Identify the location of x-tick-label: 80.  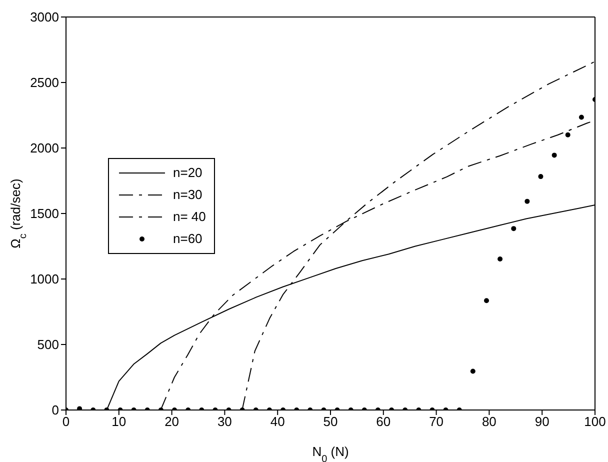
(489, 422).